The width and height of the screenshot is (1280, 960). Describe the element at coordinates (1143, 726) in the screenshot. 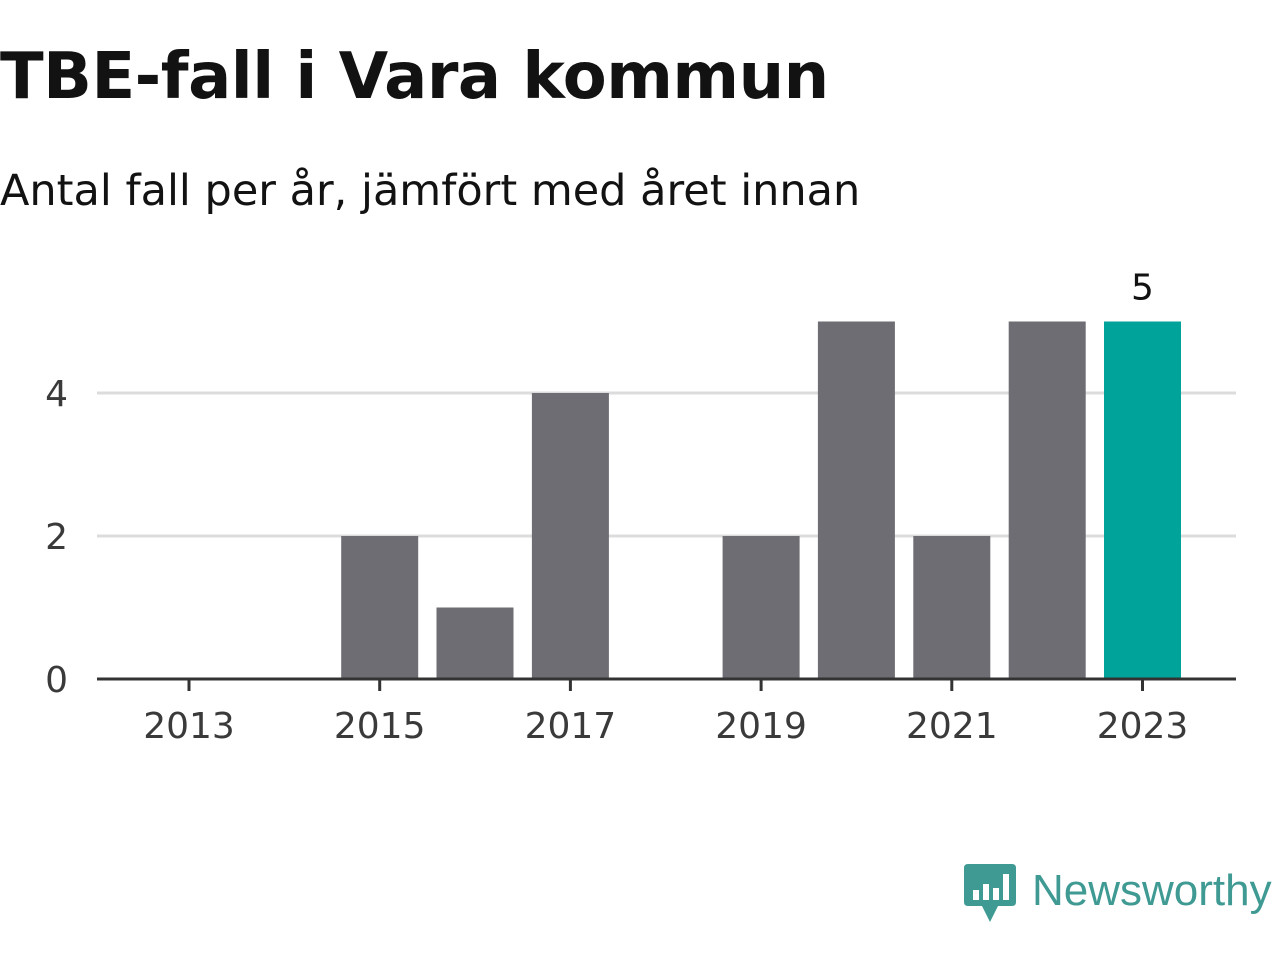

I see `x-tick-label: 2023` at that location.